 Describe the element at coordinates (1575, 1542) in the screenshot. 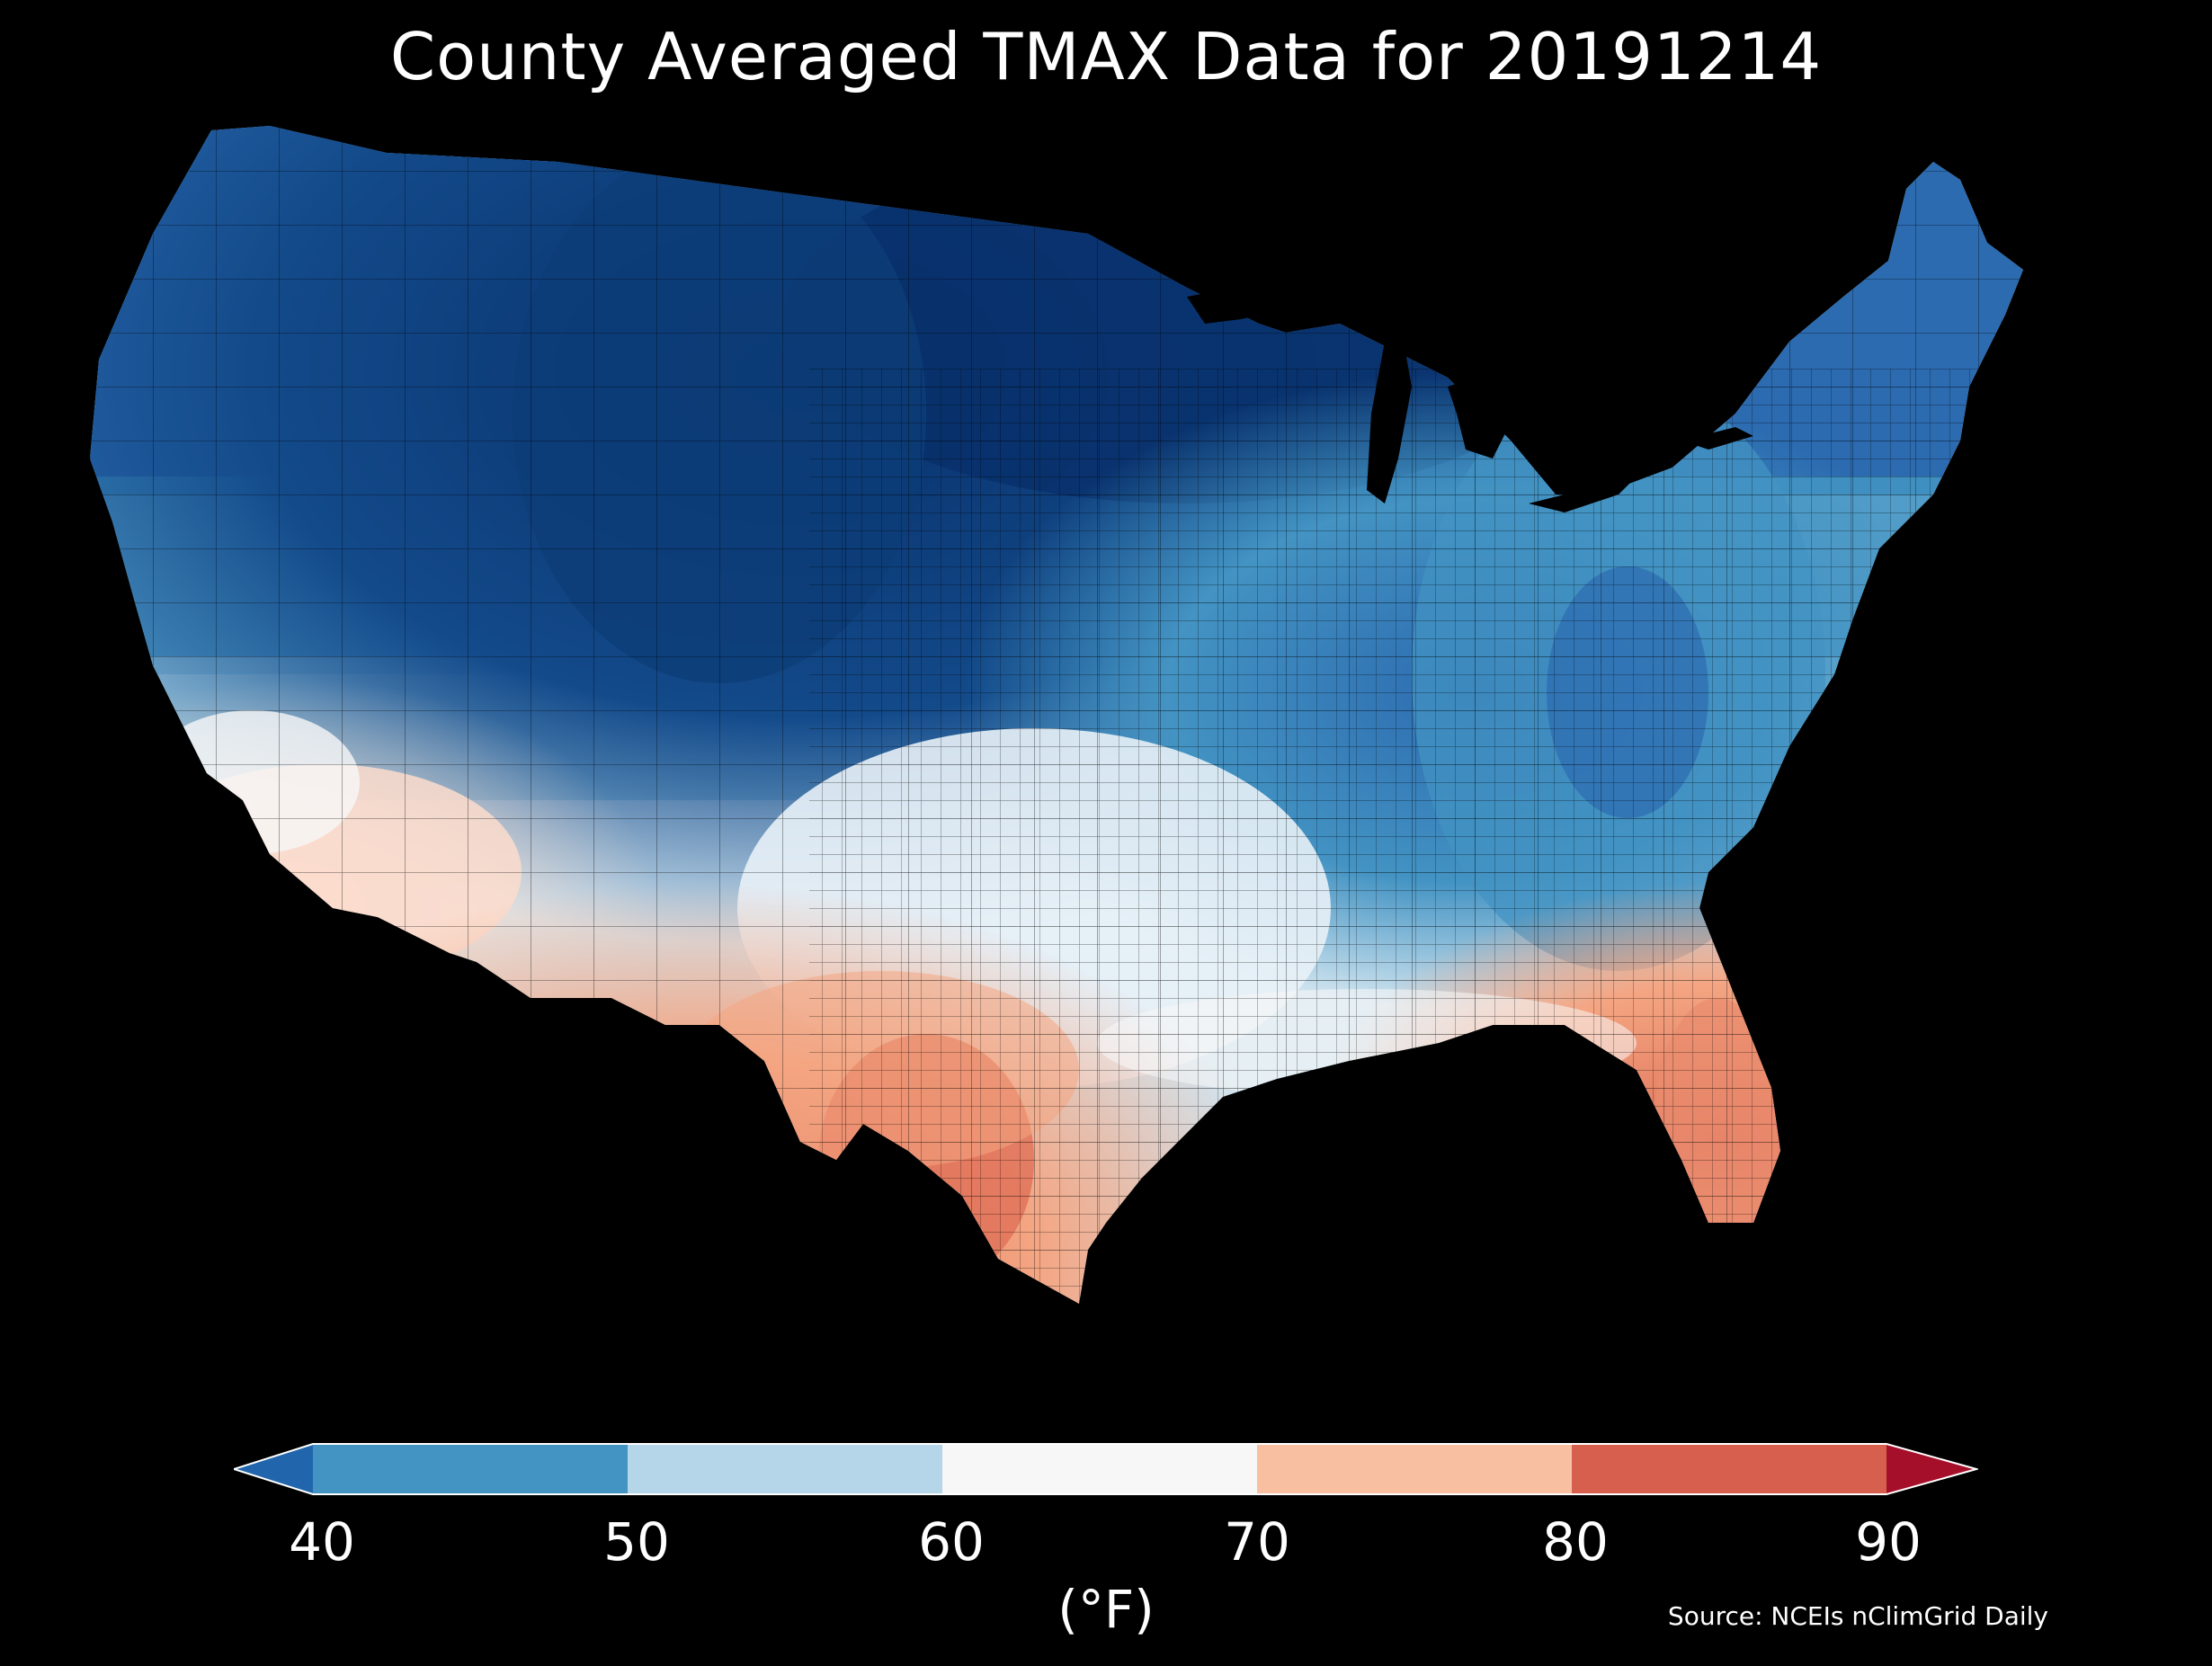

I see `colorbar-tick-label: 80` at that location.